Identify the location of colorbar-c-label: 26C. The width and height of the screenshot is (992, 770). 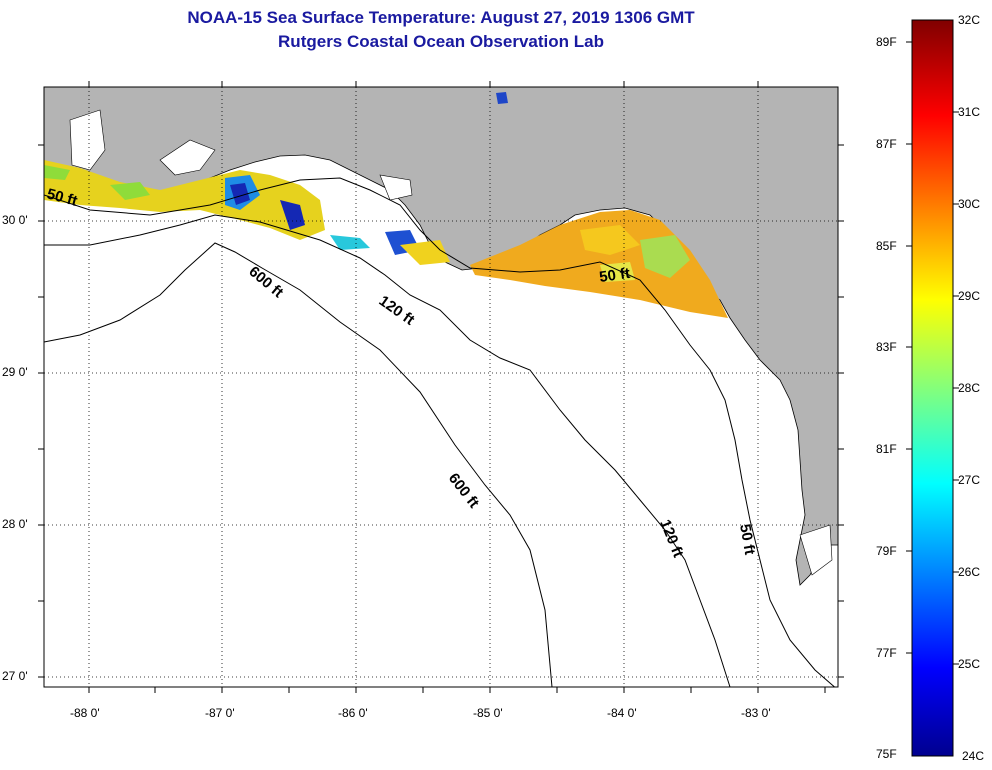
(969, 572).